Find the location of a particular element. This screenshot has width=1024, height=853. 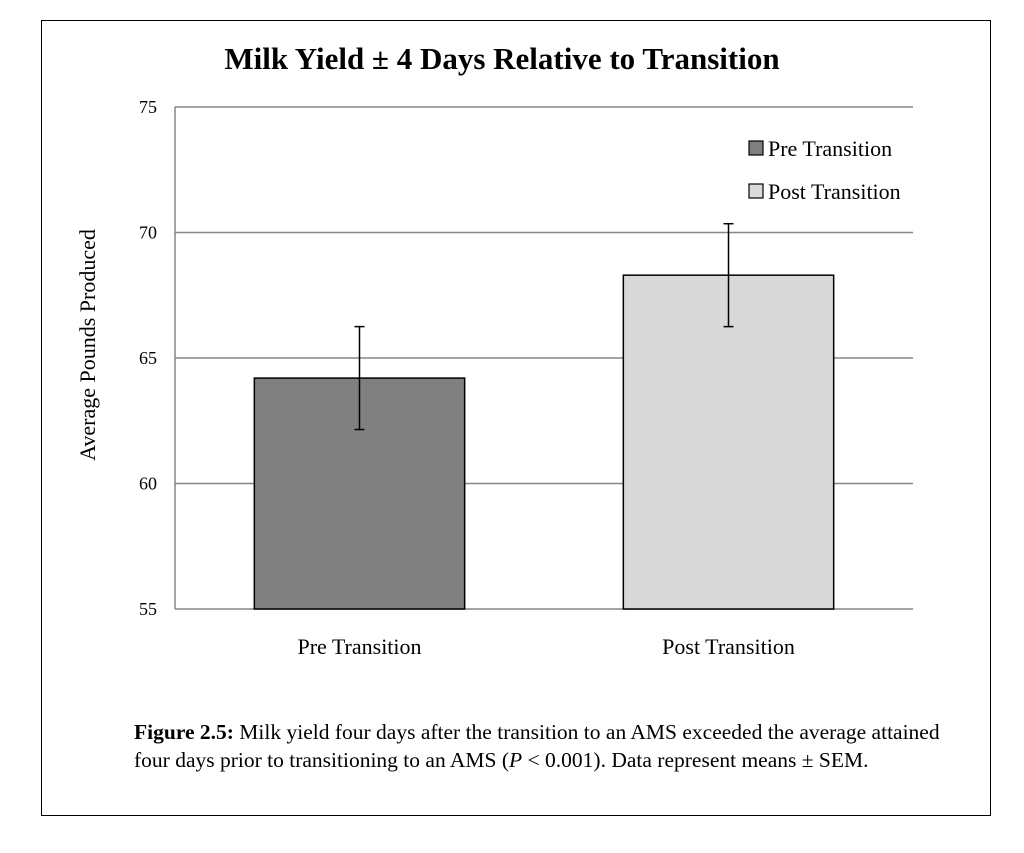

legend-label: Post Transition is located at coordinates (834, 191).